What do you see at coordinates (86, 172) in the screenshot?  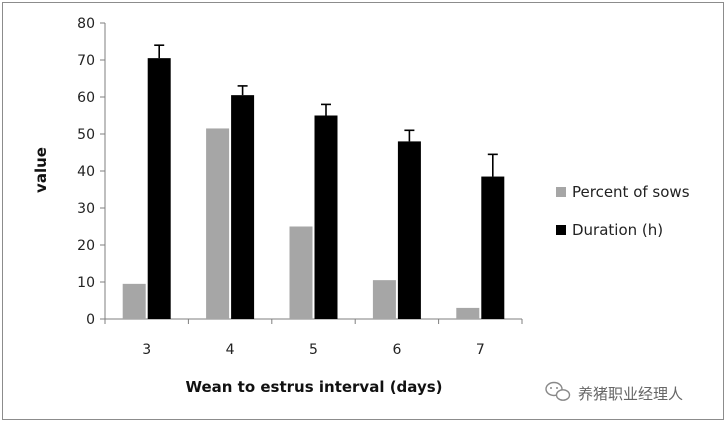 I see `y-tick-label: 40` at bounding box center [86, 172].